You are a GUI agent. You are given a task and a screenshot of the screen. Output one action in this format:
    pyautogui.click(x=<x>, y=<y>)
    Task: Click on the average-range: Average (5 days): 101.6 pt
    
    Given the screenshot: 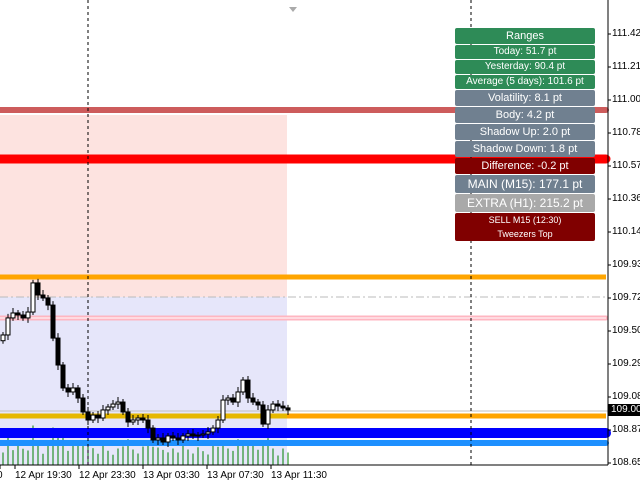 What is the action you would take?
    pyautogui.click(x=525, y=82)
    